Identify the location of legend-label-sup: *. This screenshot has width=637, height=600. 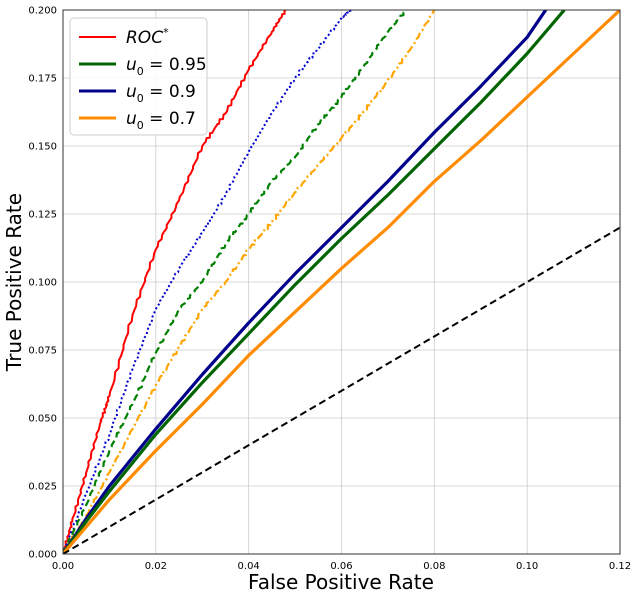
(166, 32).